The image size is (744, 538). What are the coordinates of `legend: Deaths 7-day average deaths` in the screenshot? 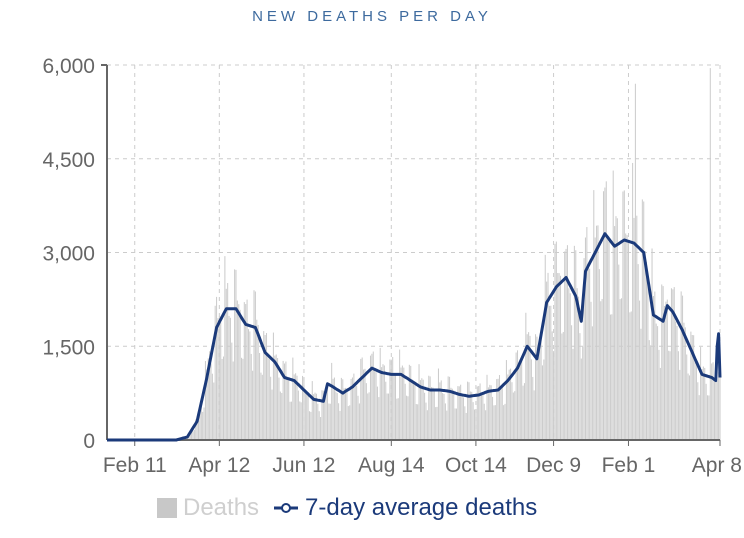 It's located at (347, 508).